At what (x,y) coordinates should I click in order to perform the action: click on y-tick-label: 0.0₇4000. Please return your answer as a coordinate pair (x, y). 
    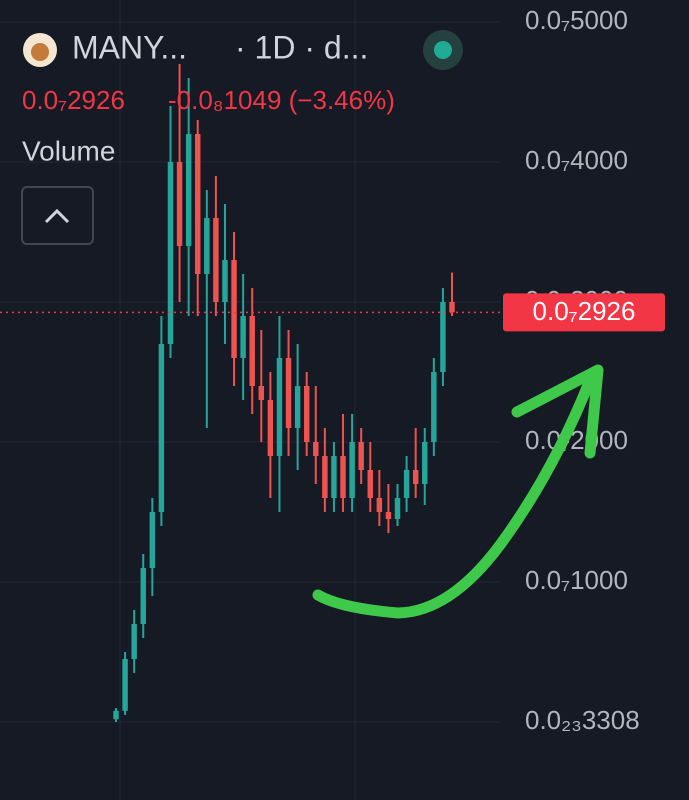
    Looking at the image, I should click on (576, 160).